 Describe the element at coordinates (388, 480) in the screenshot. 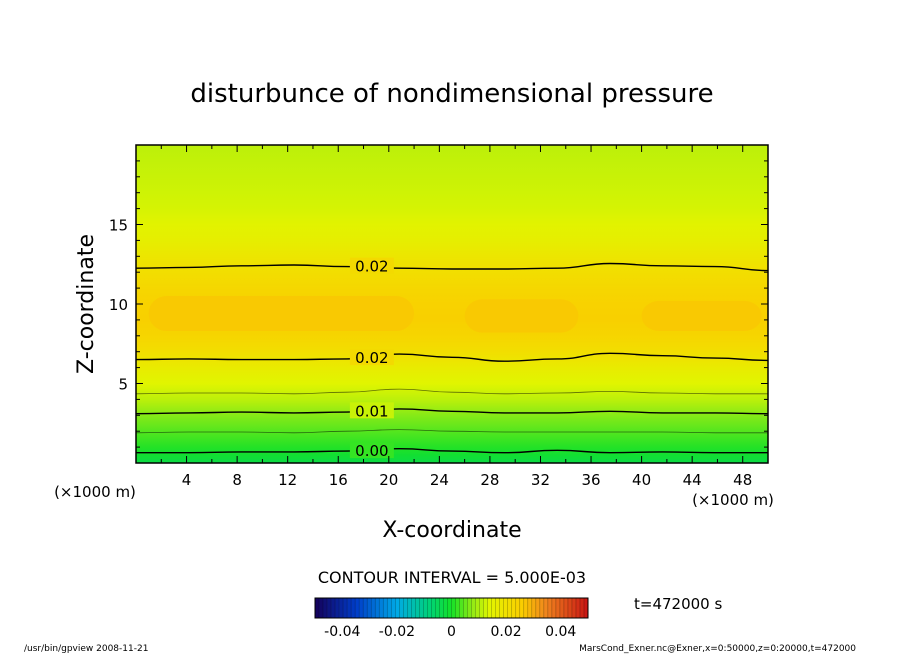

I see `x-tick-label: 20` at that location.